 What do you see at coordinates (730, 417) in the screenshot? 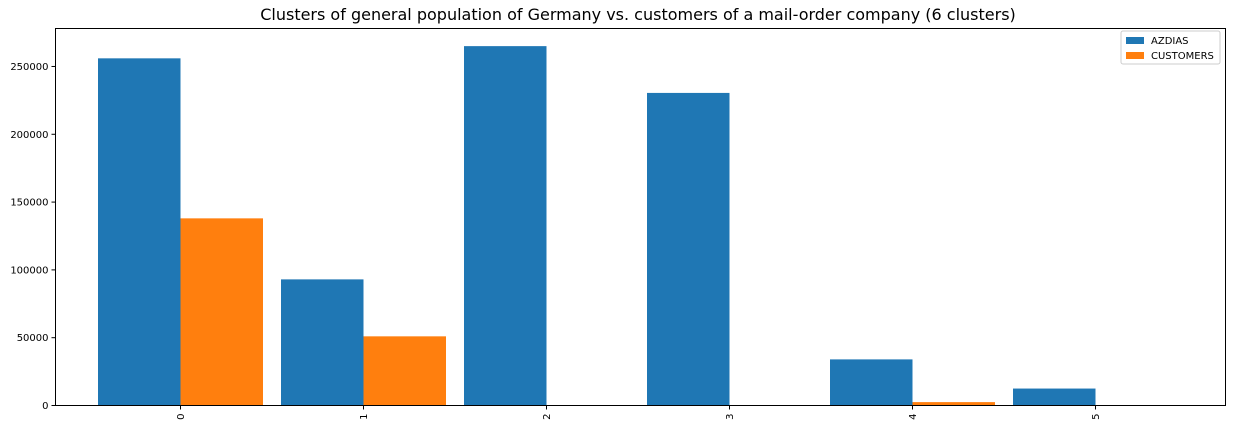
I see `x-tick-label: 3` at bounding box center [730, 417].